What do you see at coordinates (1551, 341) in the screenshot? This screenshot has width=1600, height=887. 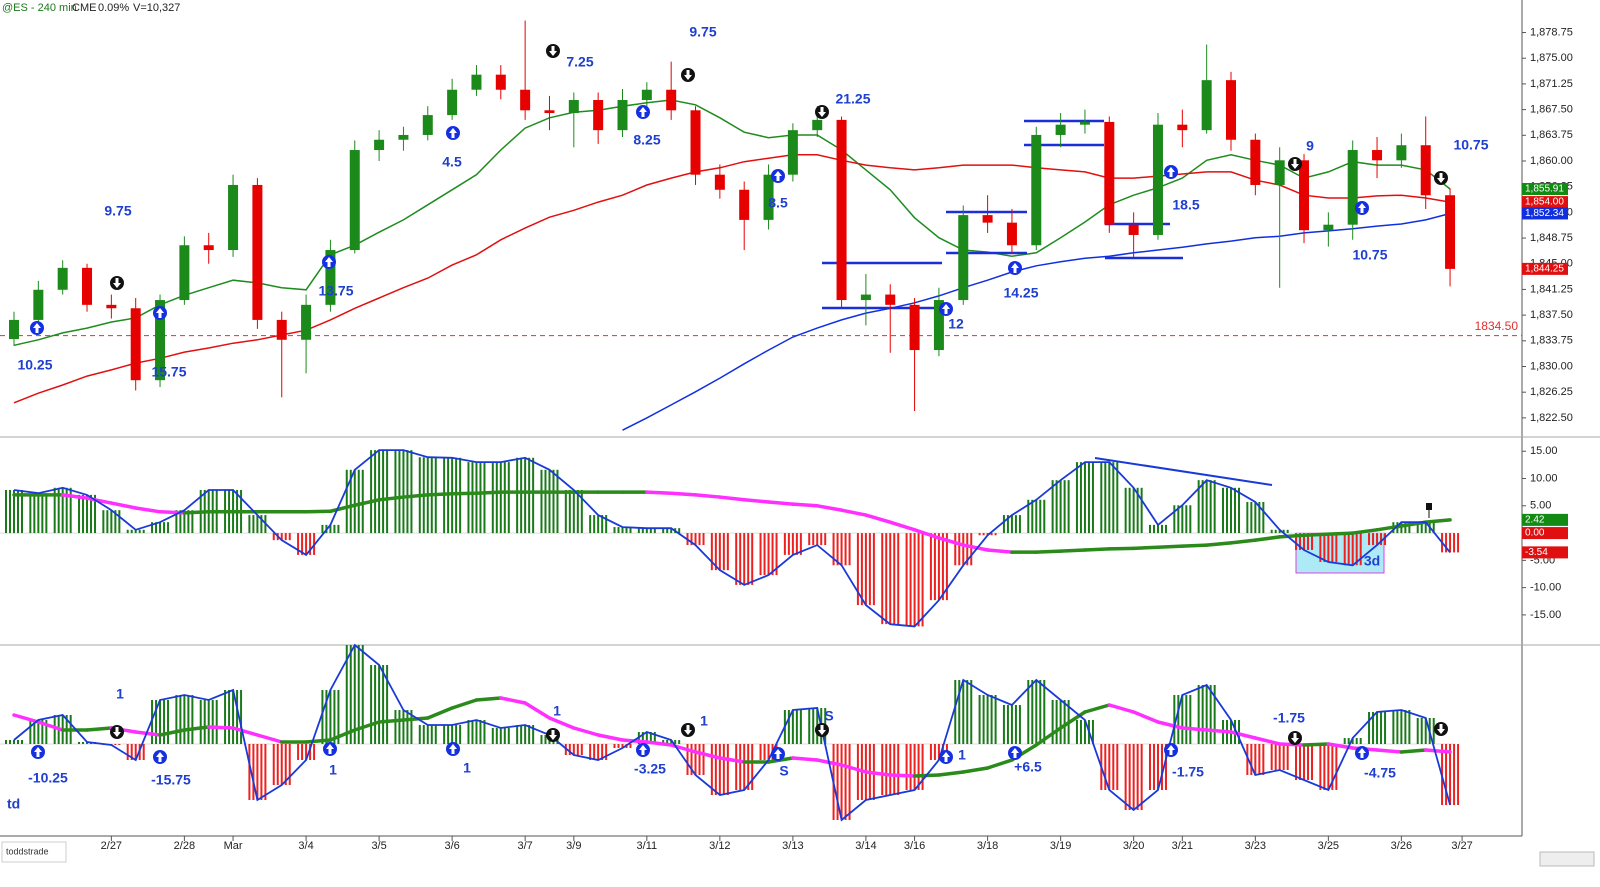 I see `y-tick-label: 1,833.75` at bounding box center [1551, 341].